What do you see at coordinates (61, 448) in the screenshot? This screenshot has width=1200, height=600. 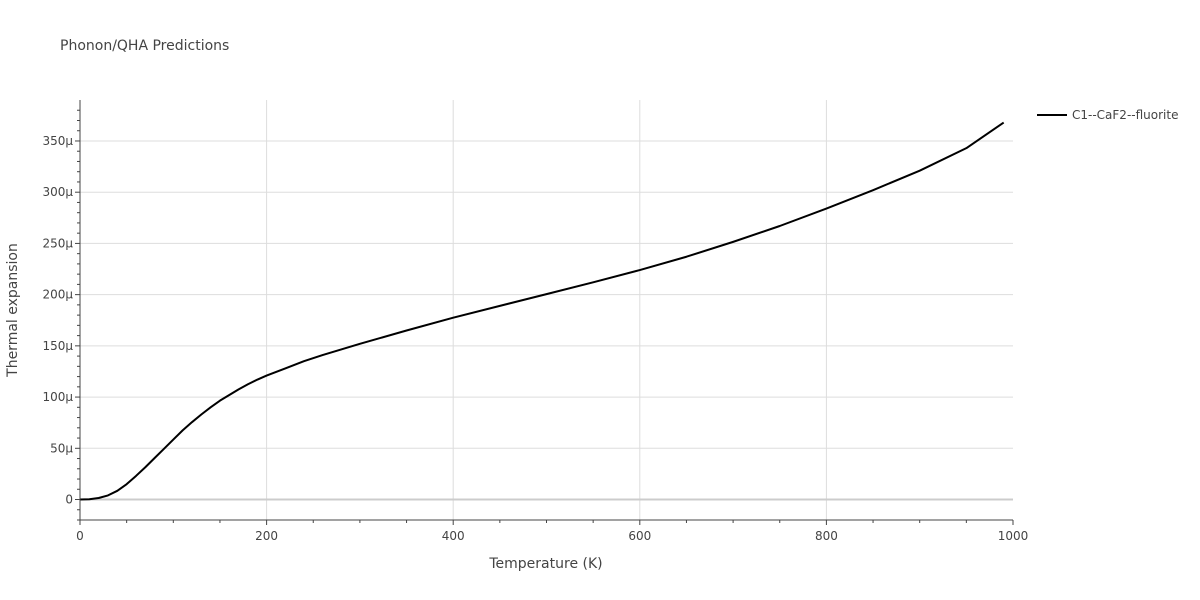 I see `y-tick-label: 50μ` at bounding box center [61, 448].